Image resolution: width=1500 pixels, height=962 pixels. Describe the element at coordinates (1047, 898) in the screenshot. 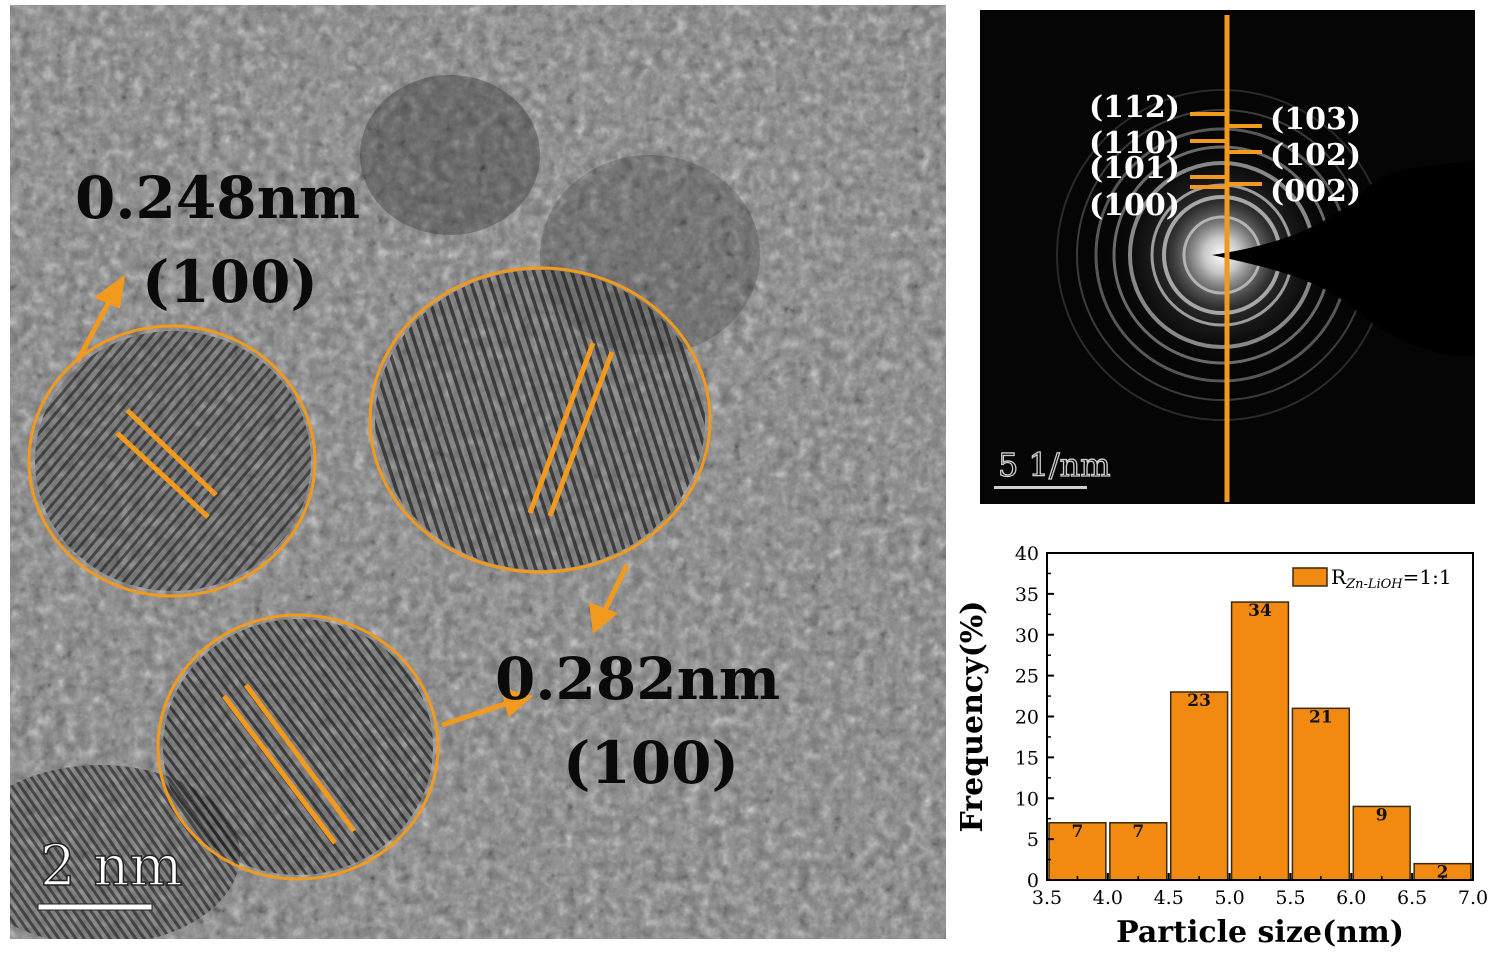

I see `x-tick-label: 3.5` at that location.